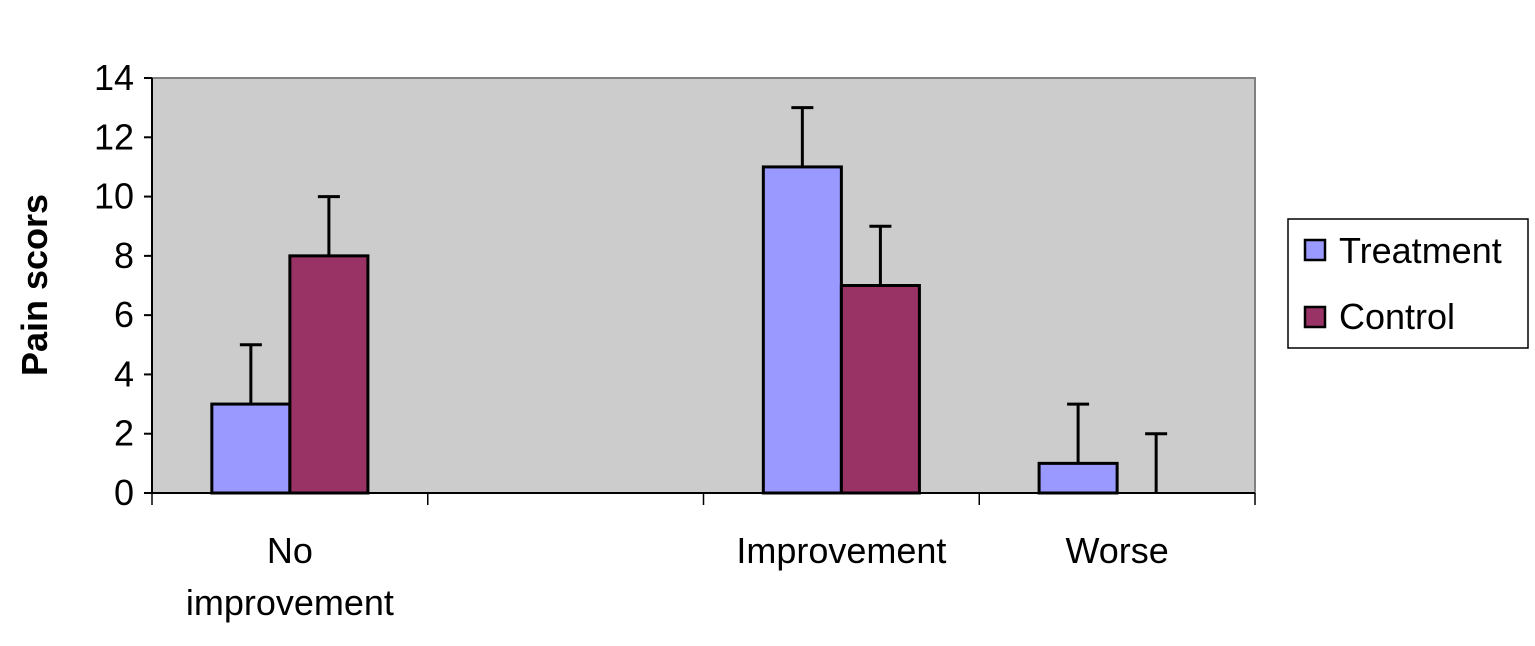  I want to click on x-tick-label: improvement, so click(290, 602).